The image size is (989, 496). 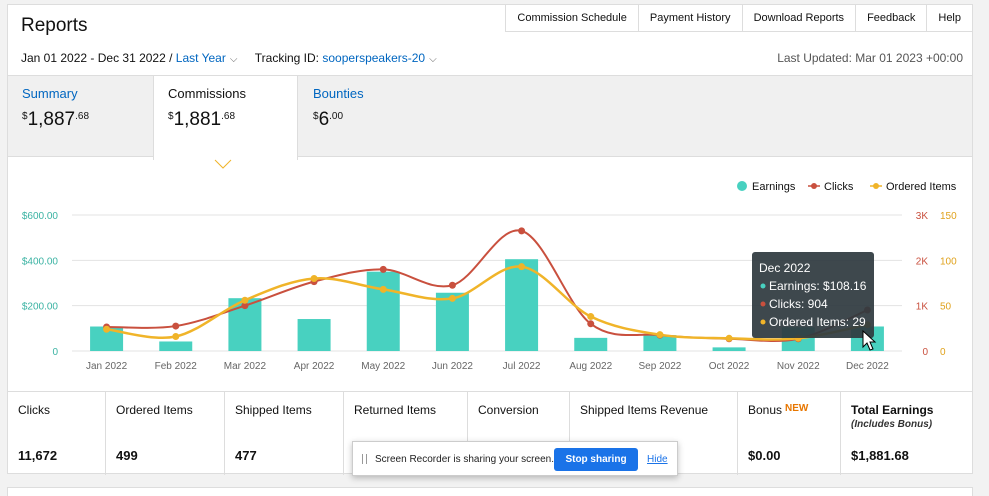 I want to click on stat-label: Returned Items, so click(x=395, y=410).